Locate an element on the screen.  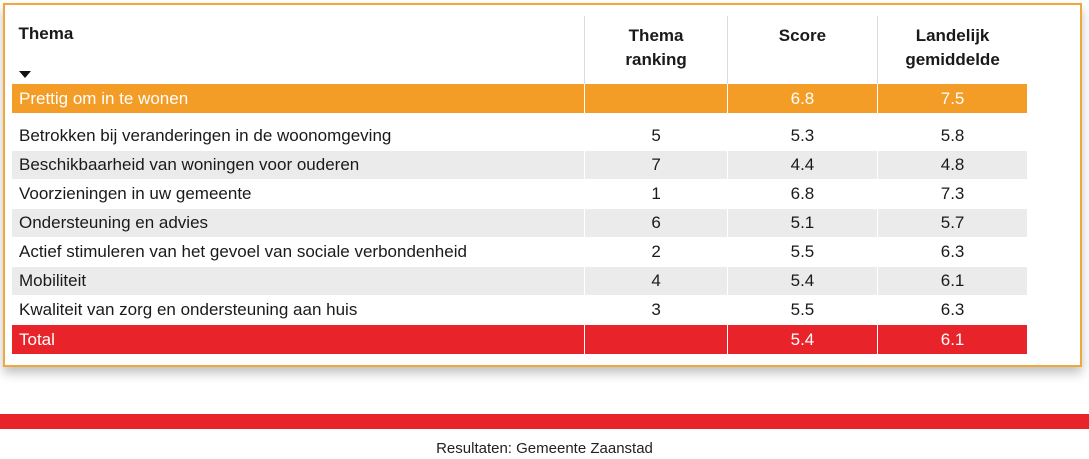
cell-ranking: 7 is located at coordinates (656, 165).